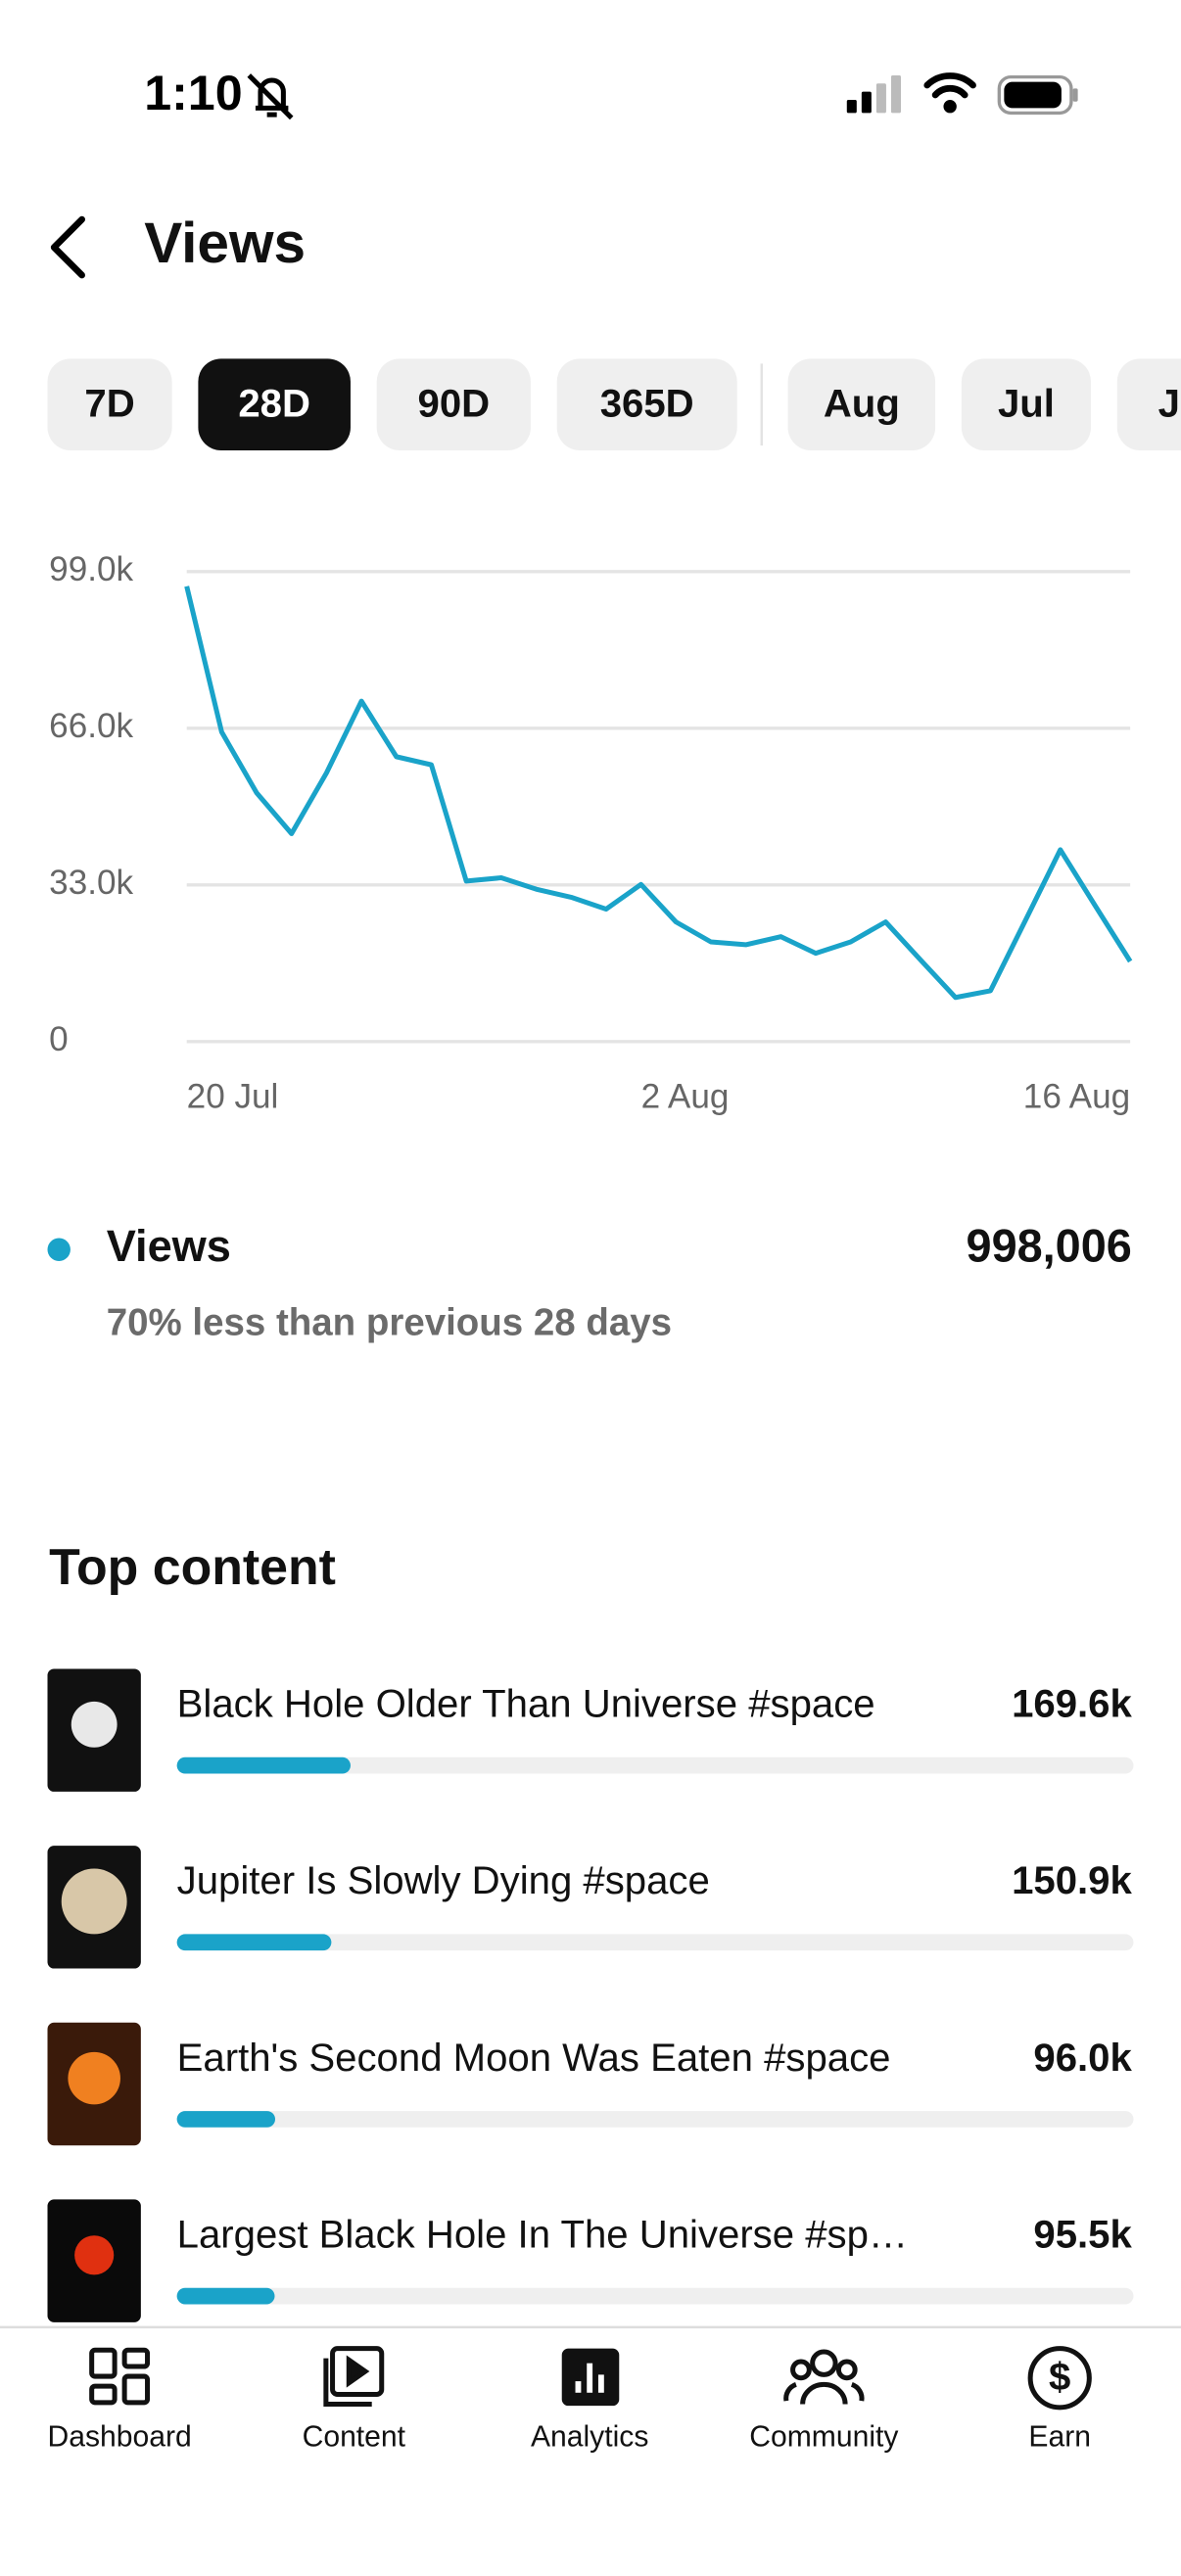 This screenshot has width=1181, height=2576. I want to click on tab-label: Aug, so click(862, 403).